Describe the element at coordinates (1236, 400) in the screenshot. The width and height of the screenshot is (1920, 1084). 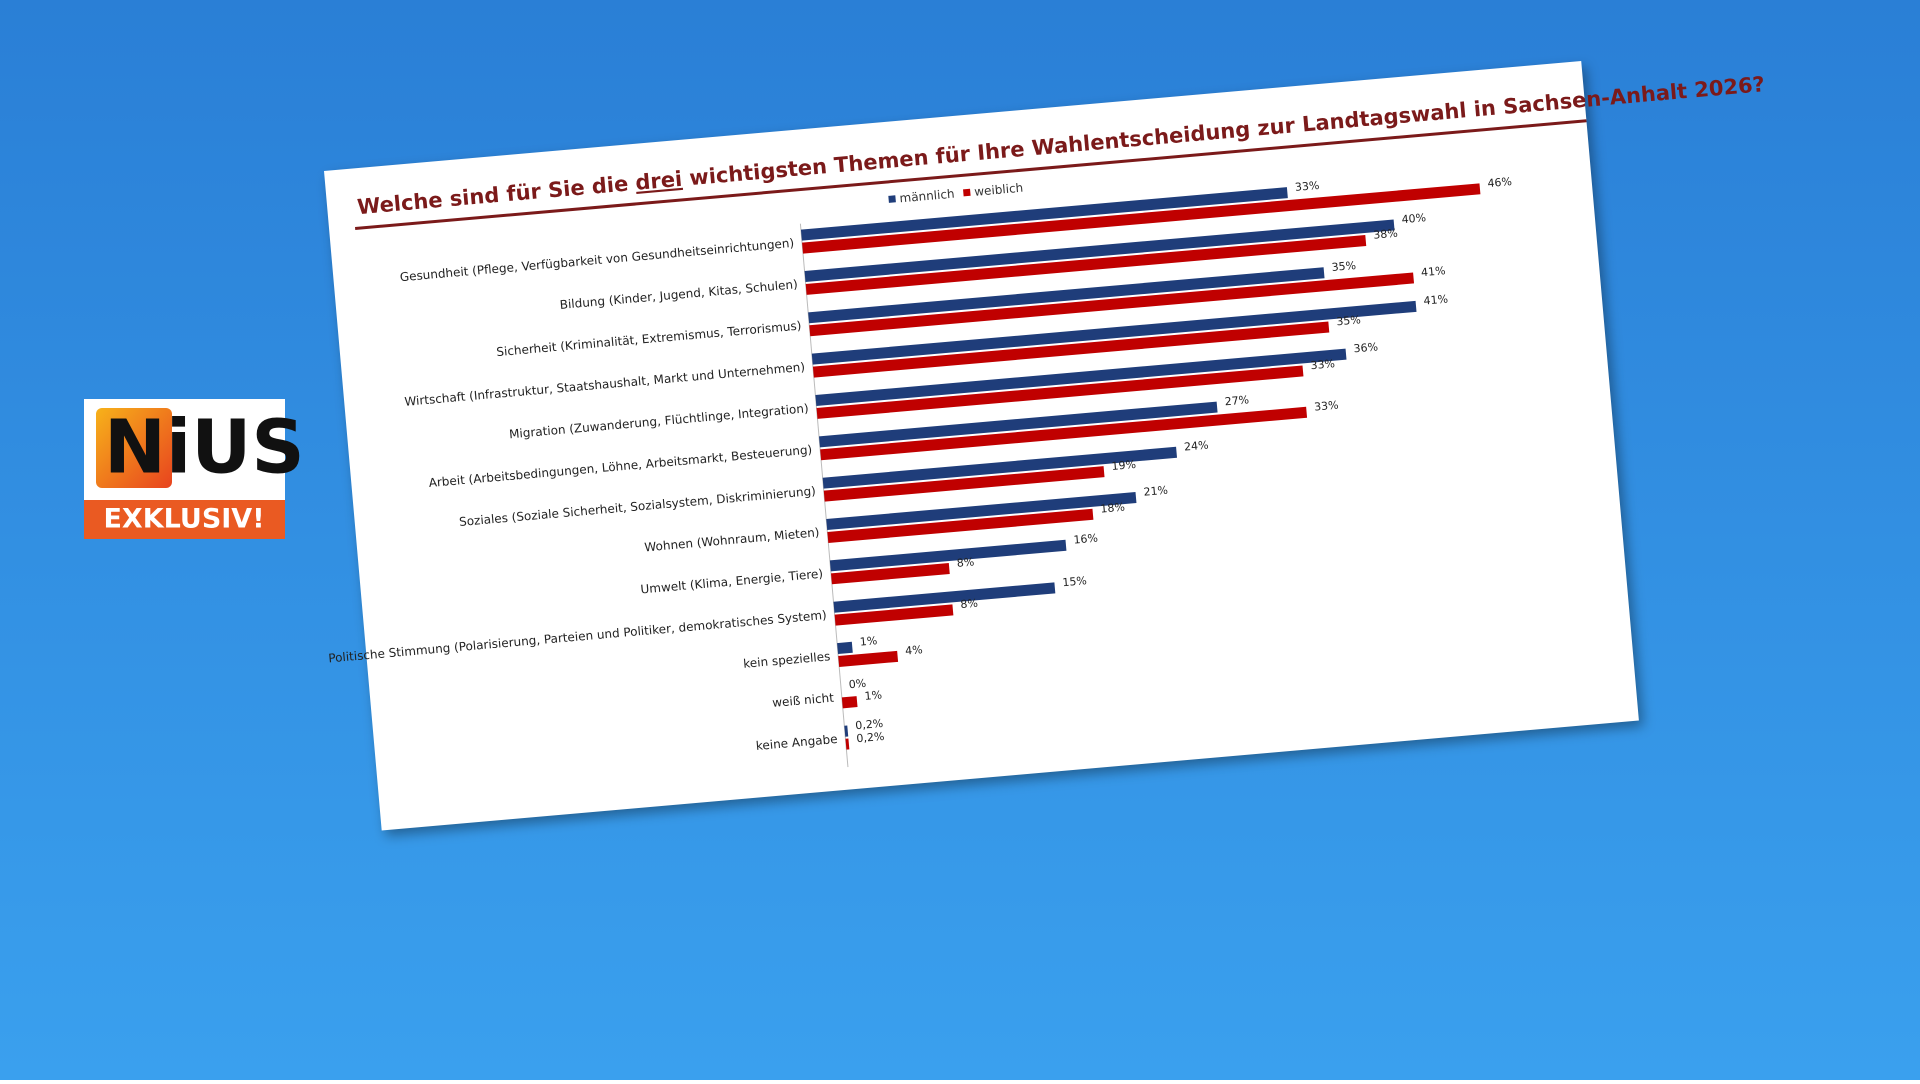
I see `value-label: 27%` at that location.